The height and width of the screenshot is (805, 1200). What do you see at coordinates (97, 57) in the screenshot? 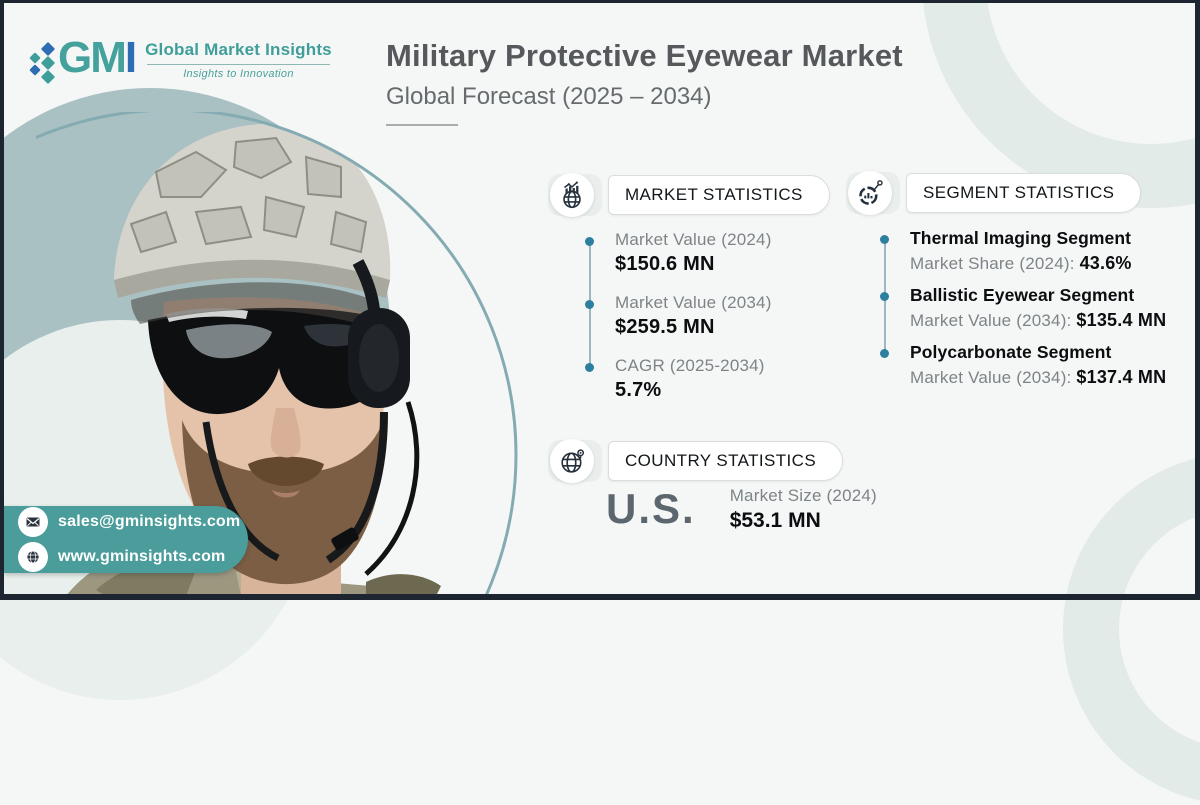
I see `logo-monogram: GMI` at bounding box center [97, 57].